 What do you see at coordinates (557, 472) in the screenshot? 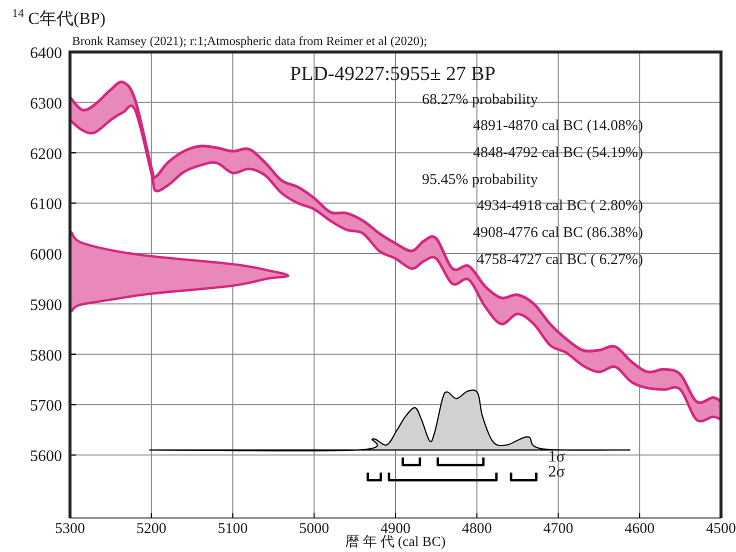
I see `series-label: 2σ` at bounding box center [557, 472].